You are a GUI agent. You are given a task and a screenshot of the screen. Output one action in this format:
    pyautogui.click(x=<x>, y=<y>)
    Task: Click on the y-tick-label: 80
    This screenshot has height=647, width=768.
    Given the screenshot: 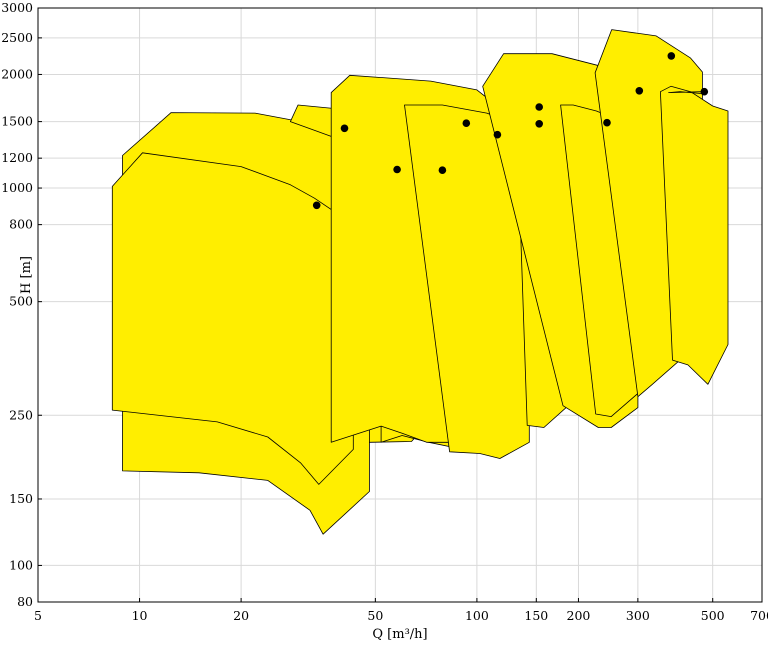 What is the action you would take?
    pyautogui.click(x=25, y=601)
    